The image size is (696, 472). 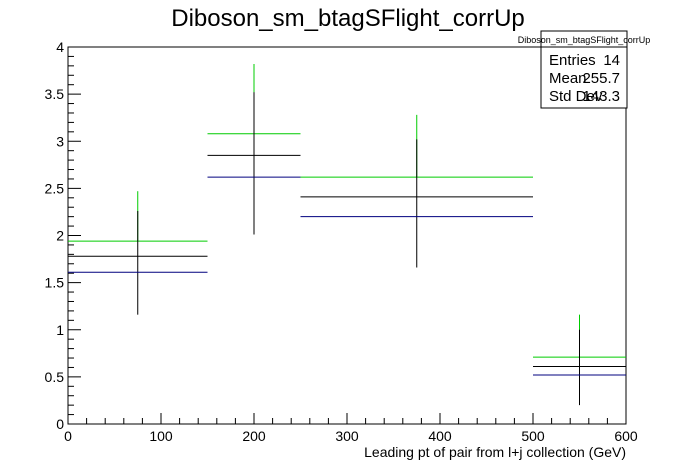 What do you see at coordinates (601, 78) in the screenshot?
I see `stats-mean-value: 255.7` at bounding box center [601, 78].